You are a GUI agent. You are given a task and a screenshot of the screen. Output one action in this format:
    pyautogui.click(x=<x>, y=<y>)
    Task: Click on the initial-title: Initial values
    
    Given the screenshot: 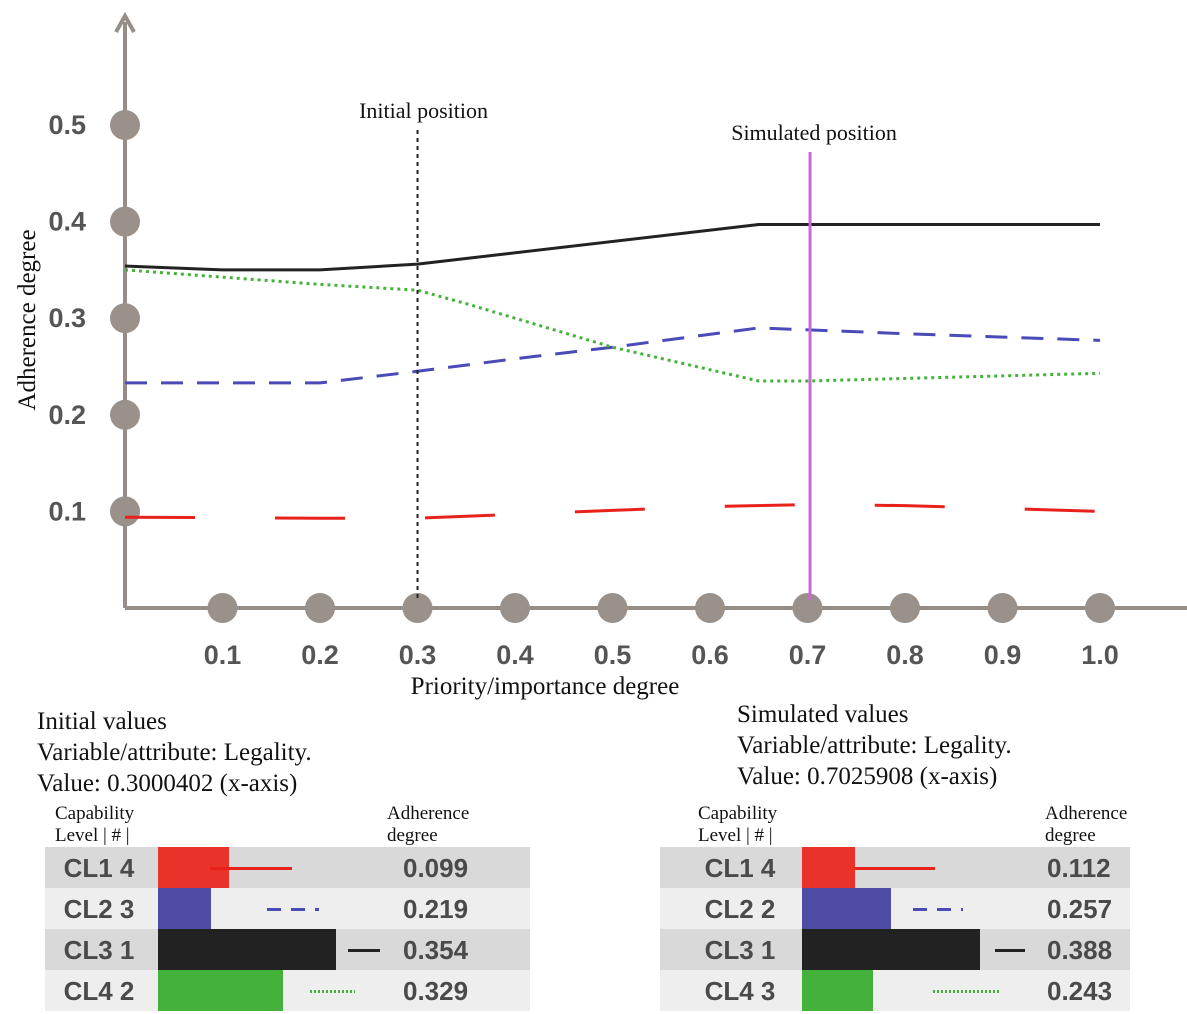 What is the action you would take?
    pyautogui.click(x=102, y=721)
    